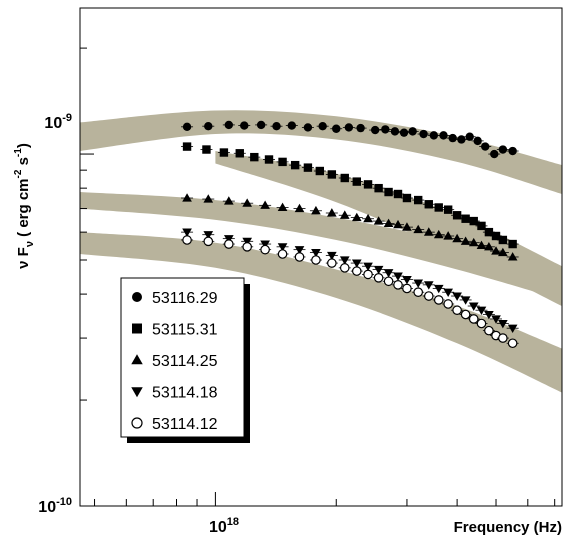  I want to click on y-axis-title-open: ( erg cm, so click(23, 209).